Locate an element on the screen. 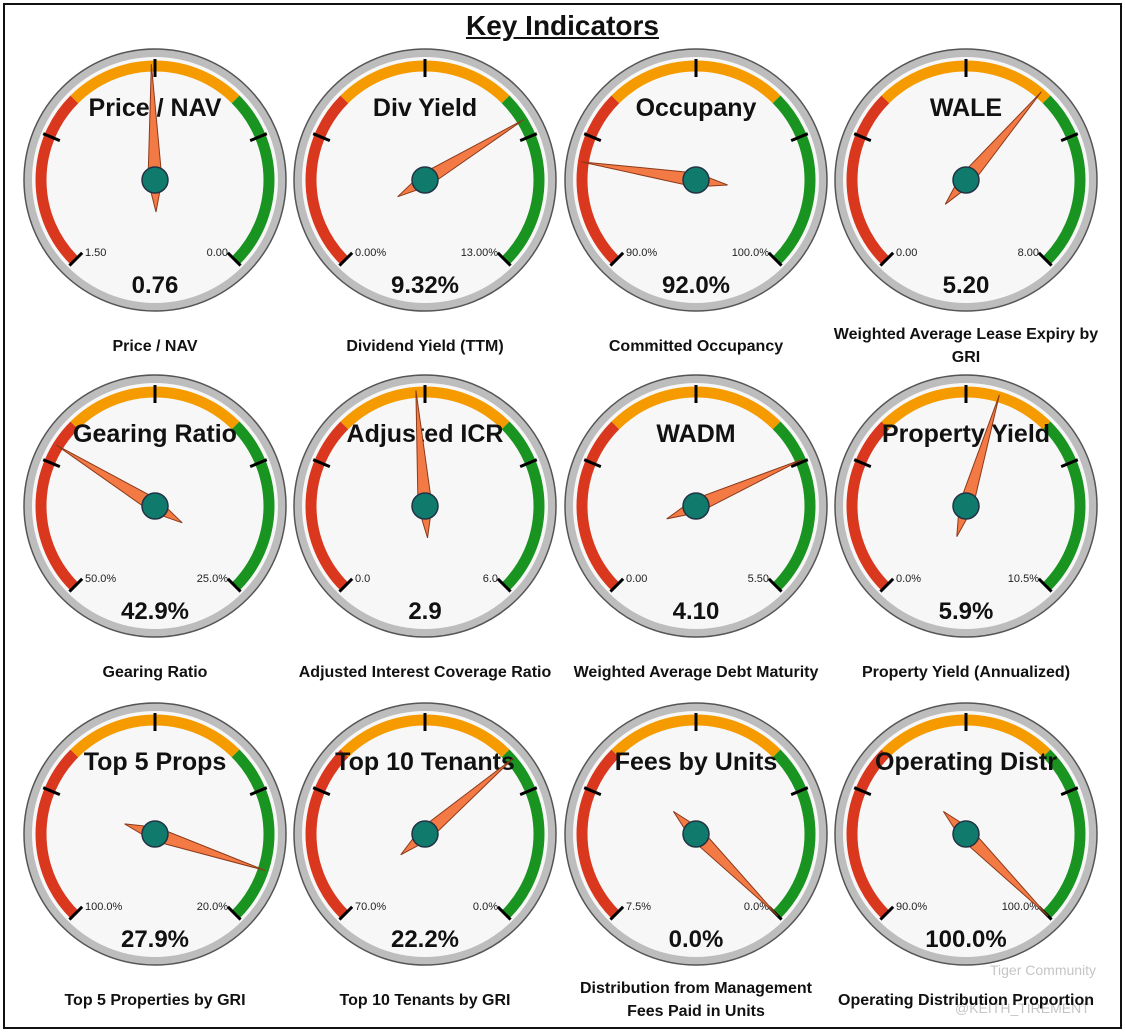  max-label: 10.5% is located at coordinates (1023, 579).